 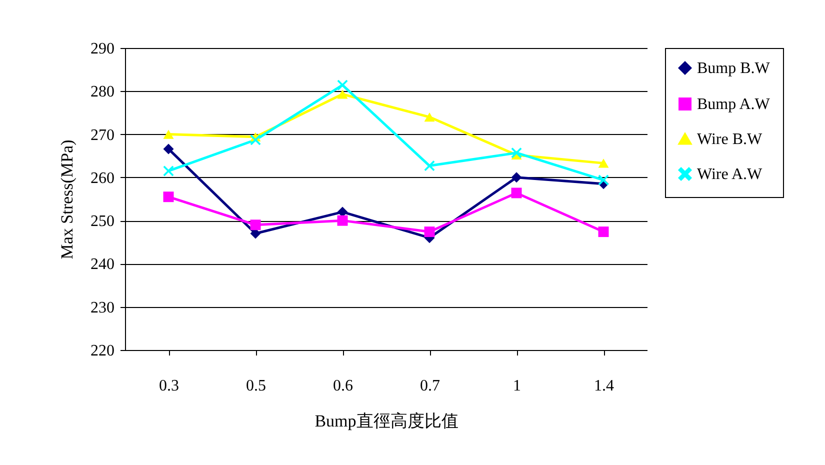 I want to click on y-axis-title: Max Stress(MPa), so click(x=67, y=200).